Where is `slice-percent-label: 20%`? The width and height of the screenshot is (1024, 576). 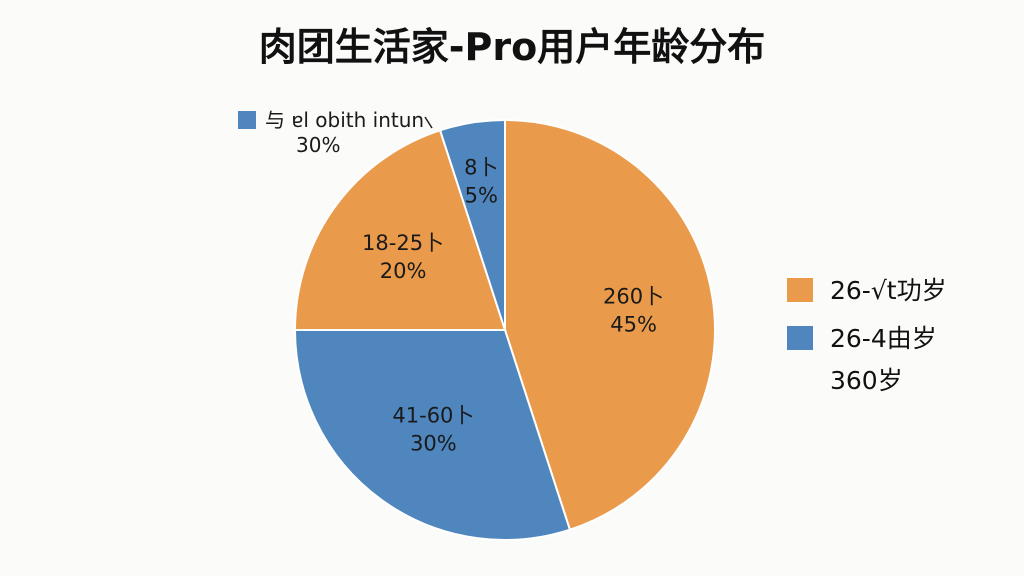
slice-percent-label: 20% is located at coordinates (403, 271).